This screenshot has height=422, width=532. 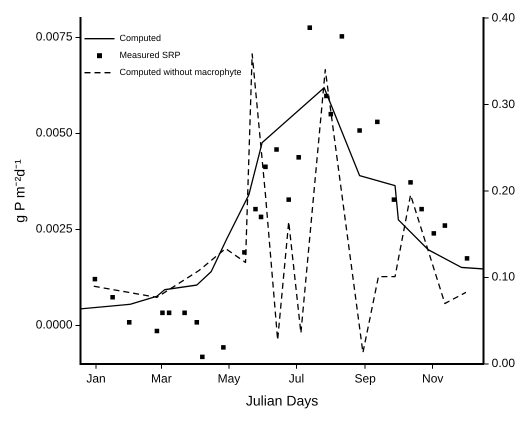 What do you see at coordinates (161, 378) in the screenshot?
I see `x-tick-label: Mar` at bounding box center [161, 378].